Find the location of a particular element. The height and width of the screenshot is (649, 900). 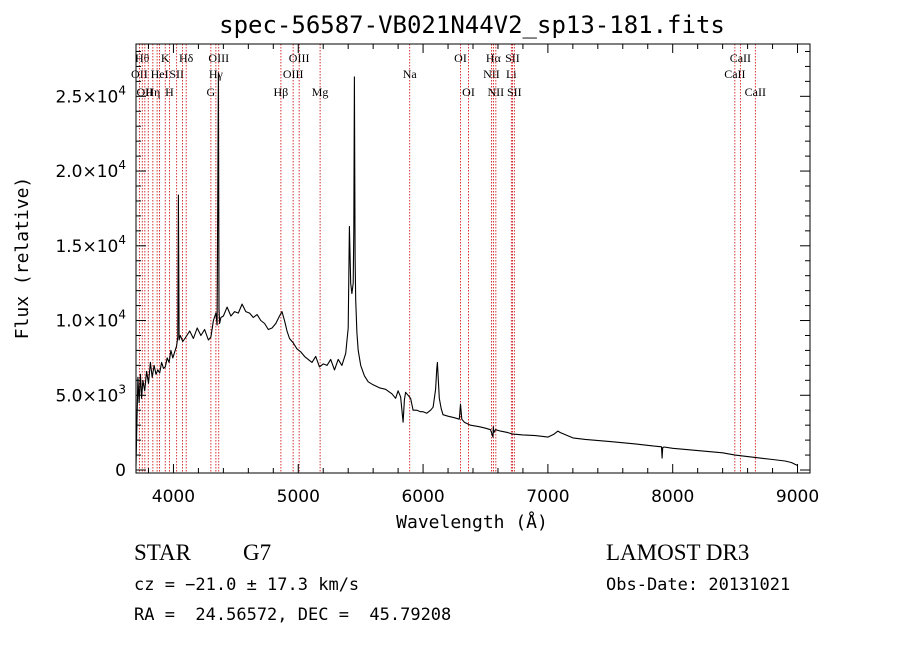

line-mark-label-23: Hα is located at coordinates (494, 58).